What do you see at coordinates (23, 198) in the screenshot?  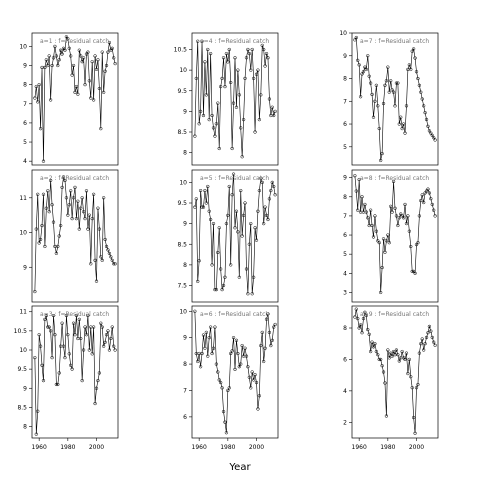 I see `y-tick-label: 11` at bounding box center [23, 198].